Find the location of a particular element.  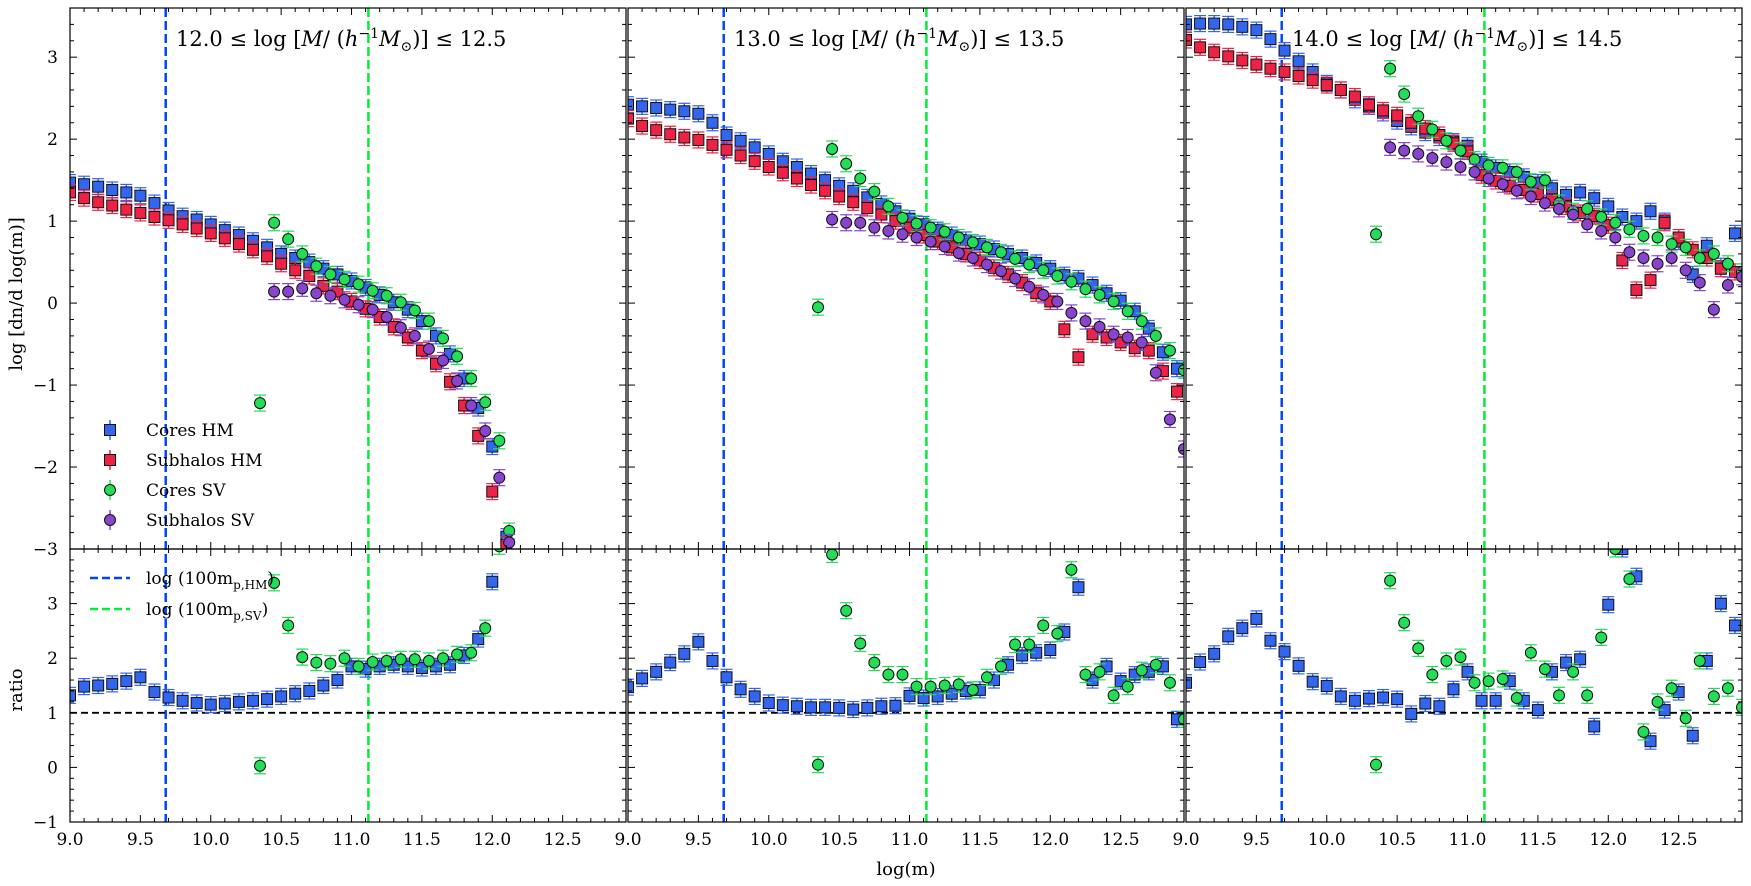

x-tick-label: 11.0 is located at coordinates (352, 840).